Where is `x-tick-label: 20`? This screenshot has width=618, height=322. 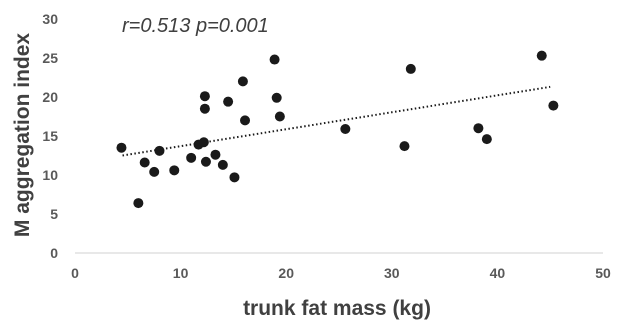 x-tick-label: 20 is located at coordinates (286, 273).